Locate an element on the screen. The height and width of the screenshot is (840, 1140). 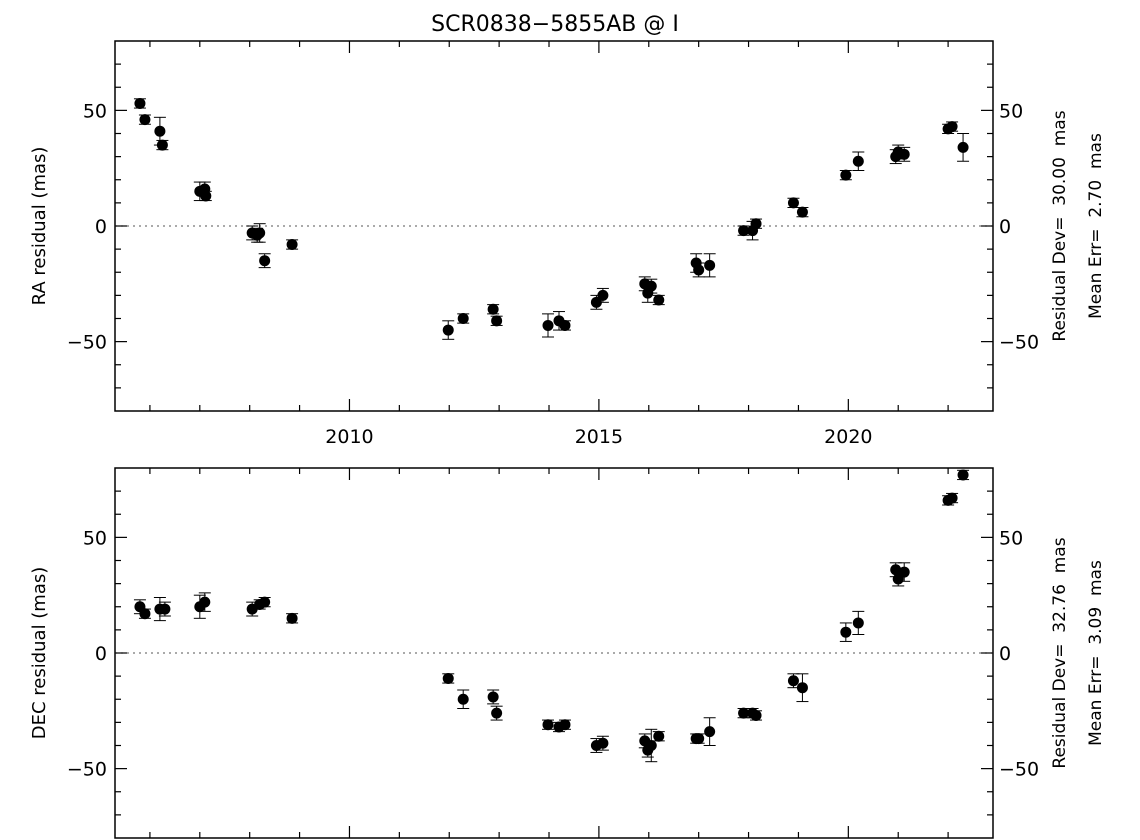
dec-y-tick-label-right: −50 is located at coordinates (1019, 770).